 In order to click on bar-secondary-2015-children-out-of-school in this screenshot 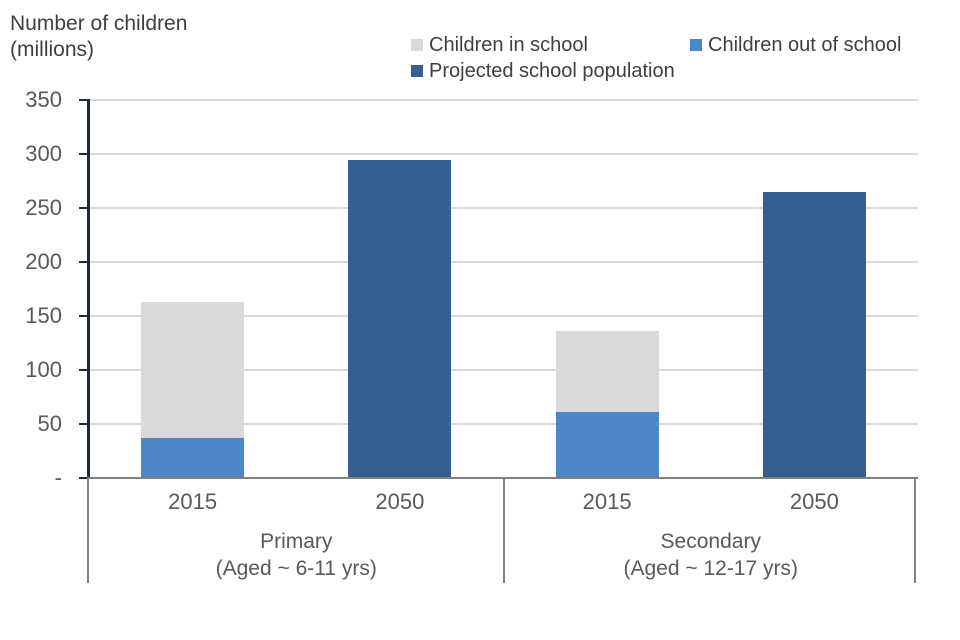, I will do `click(607, 445)`.